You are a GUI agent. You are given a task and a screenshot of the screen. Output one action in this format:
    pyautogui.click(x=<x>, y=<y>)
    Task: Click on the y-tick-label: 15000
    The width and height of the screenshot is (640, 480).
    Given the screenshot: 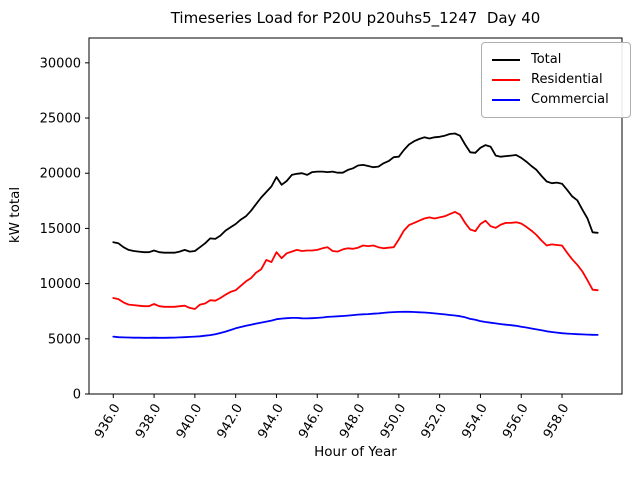 What is the action you would take?
    pyautogui.click(x=60, y=229)
    